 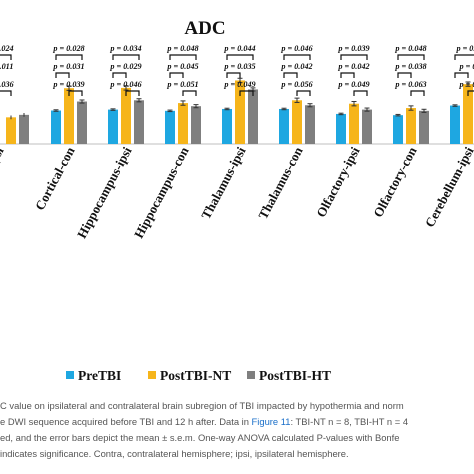 What do you see at coordinates (338, 182) in the screenshot?
I see `x-tick-label-6: Olfactory-ipsi` at bounding box center [338, 182].